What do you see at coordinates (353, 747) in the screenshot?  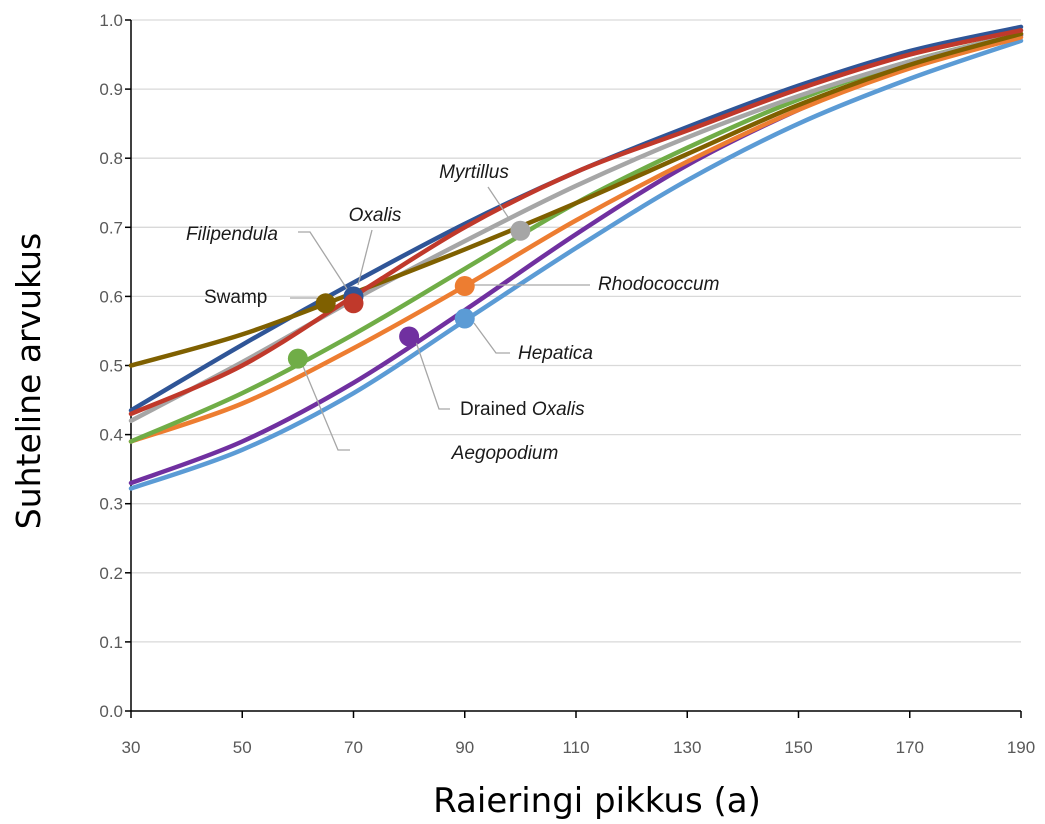 I see `x-tick-label: 70` at bounding box center [353, 747].